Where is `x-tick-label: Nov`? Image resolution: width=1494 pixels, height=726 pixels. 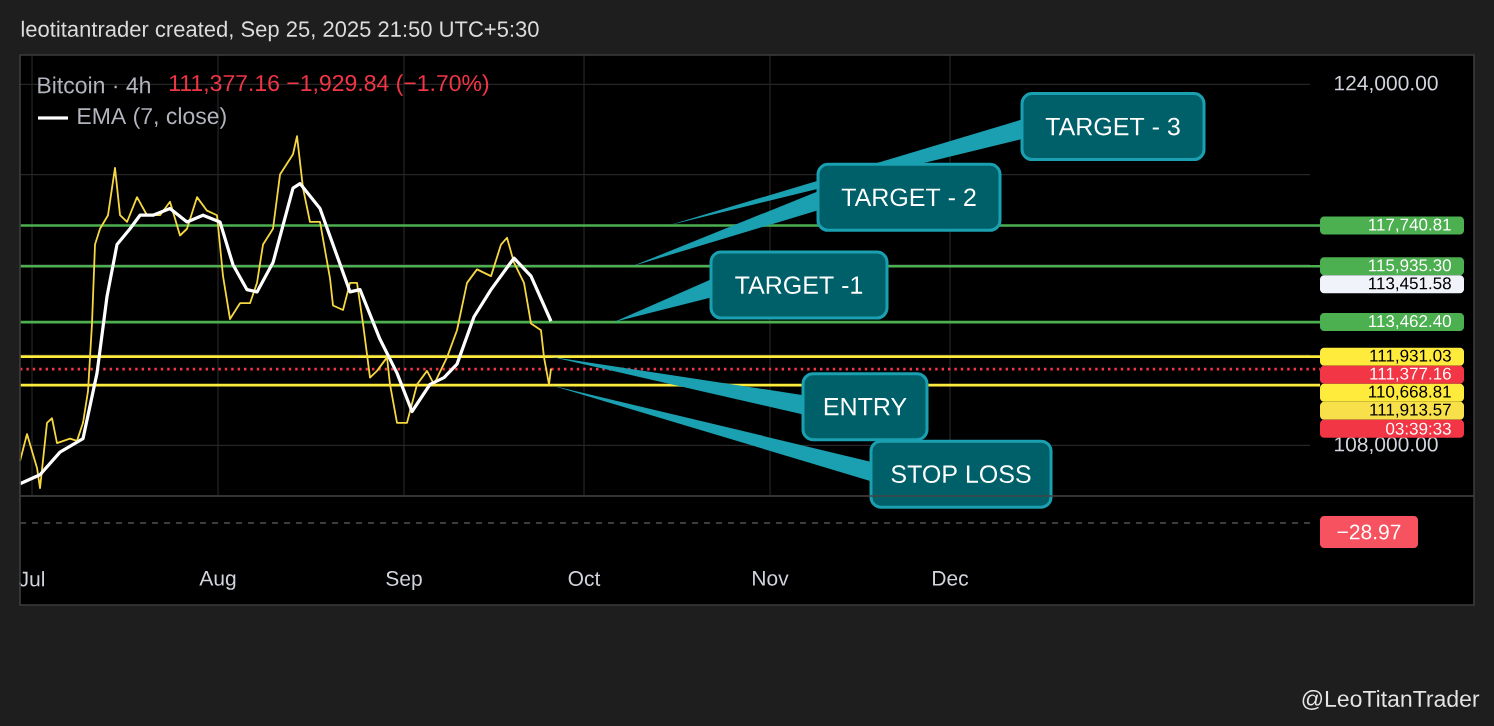
x-tick-label: Nov is located at coordinates (771, 578).